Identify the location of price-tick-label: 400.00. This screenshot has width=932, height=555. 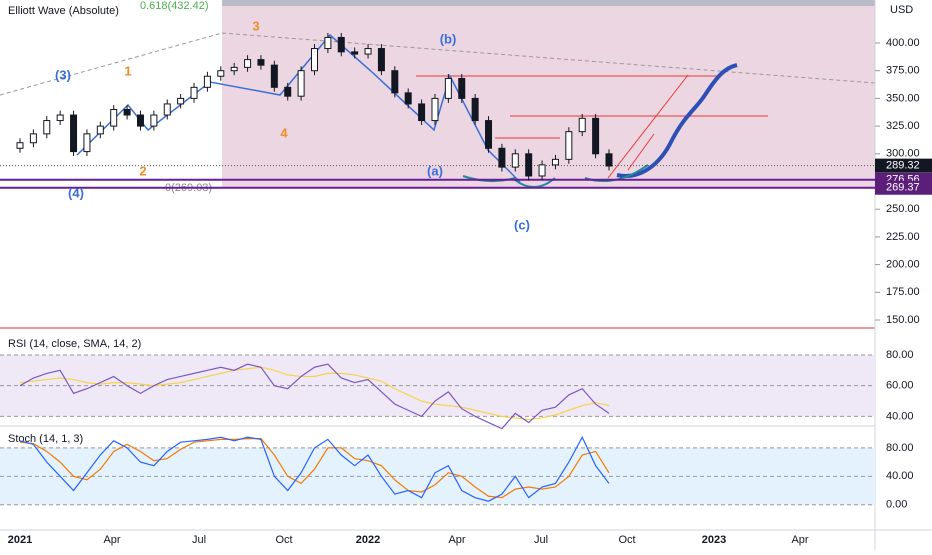
(903, 43).